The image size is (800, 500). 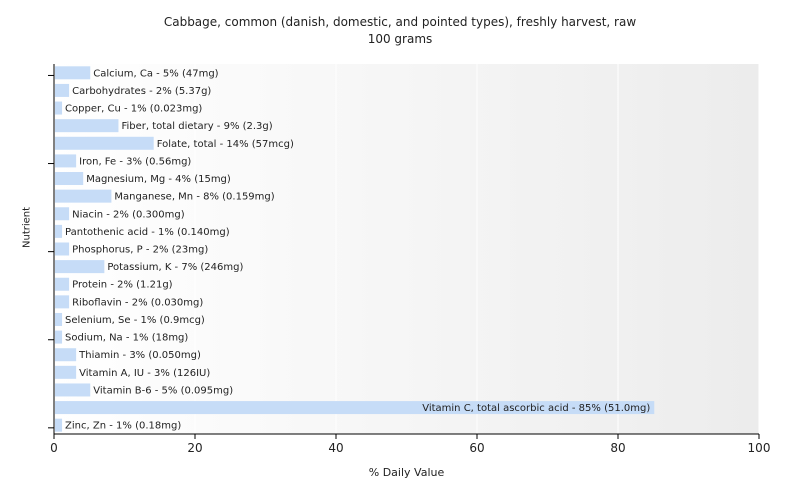 What do you see at coordinates (225, 144) in the screenshot?
I see `bar-label: Folate, total - 14% (57mcg)` at bounding box center [225, 144].